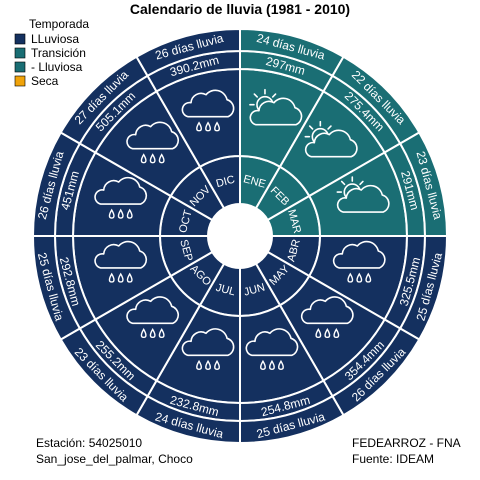 The width and height of the screenshot is (480, 480). What do you see at coordinates (89, 443) in the screenshot?
I see `footer-station: Estación: 54025010` at bounding box center [89, 443].